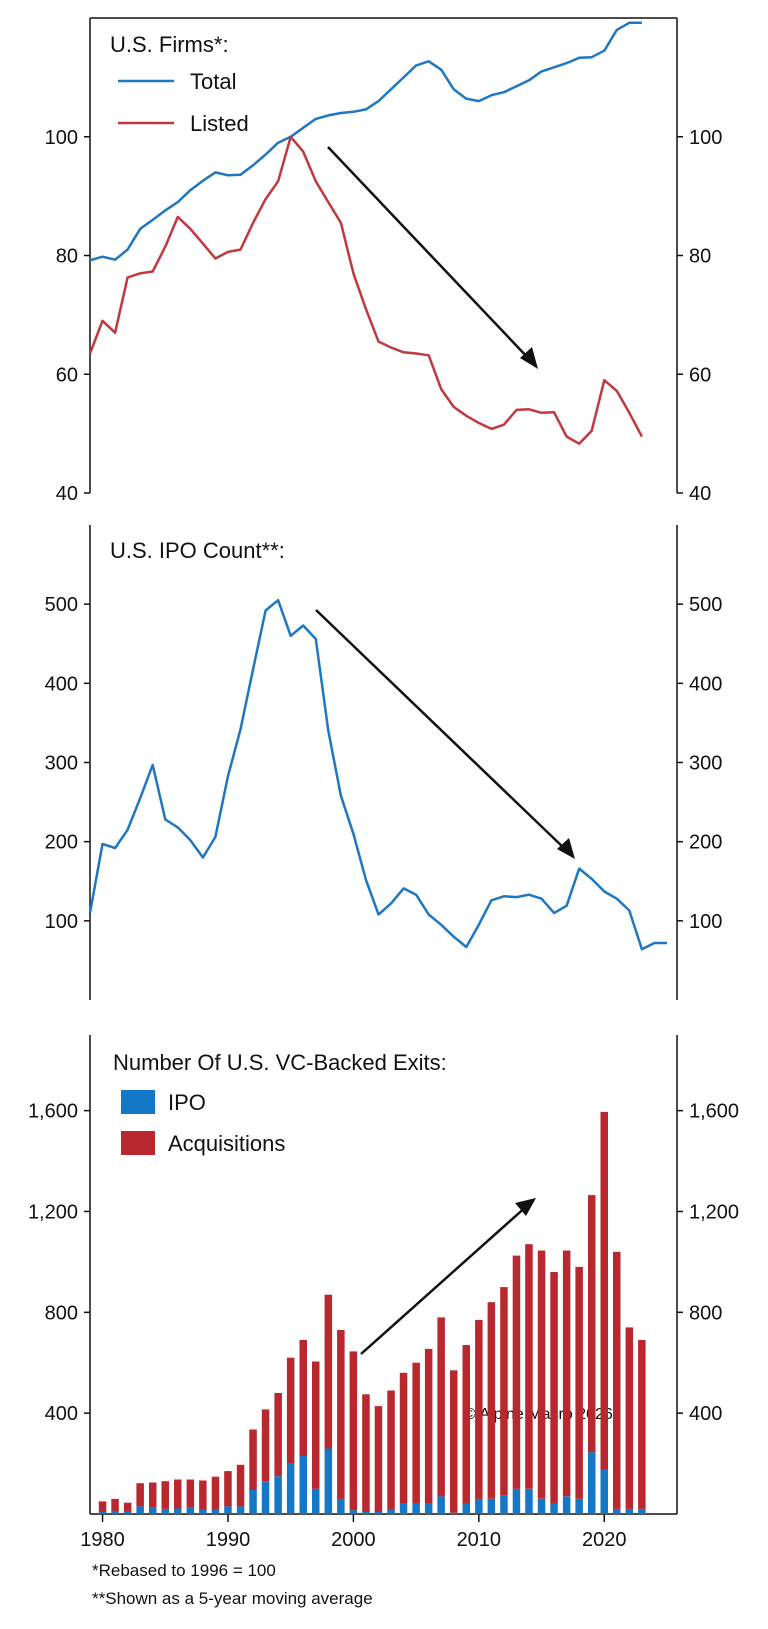 The width and height of the screenshot is (768, 1629). I want to click on bar-acquisitions-2016, so click(554, 1388).